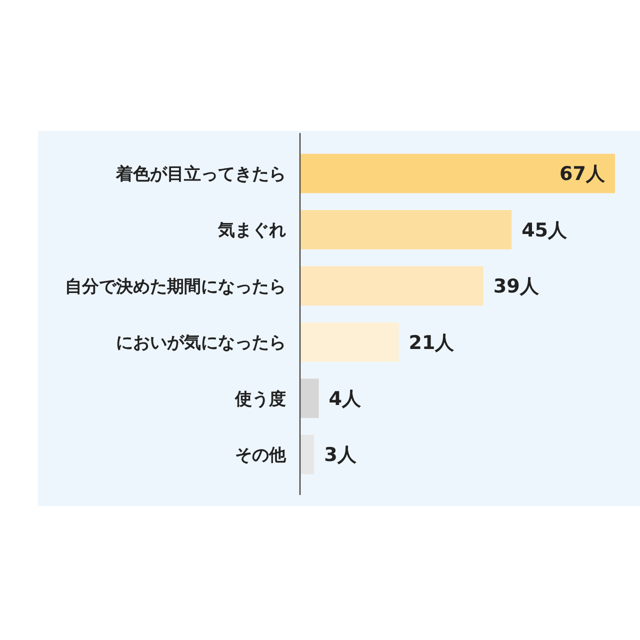 The height and width of the screenshot is (640, 640). I want to click on y-tick-label: においが気になったら, so click(201, 343).